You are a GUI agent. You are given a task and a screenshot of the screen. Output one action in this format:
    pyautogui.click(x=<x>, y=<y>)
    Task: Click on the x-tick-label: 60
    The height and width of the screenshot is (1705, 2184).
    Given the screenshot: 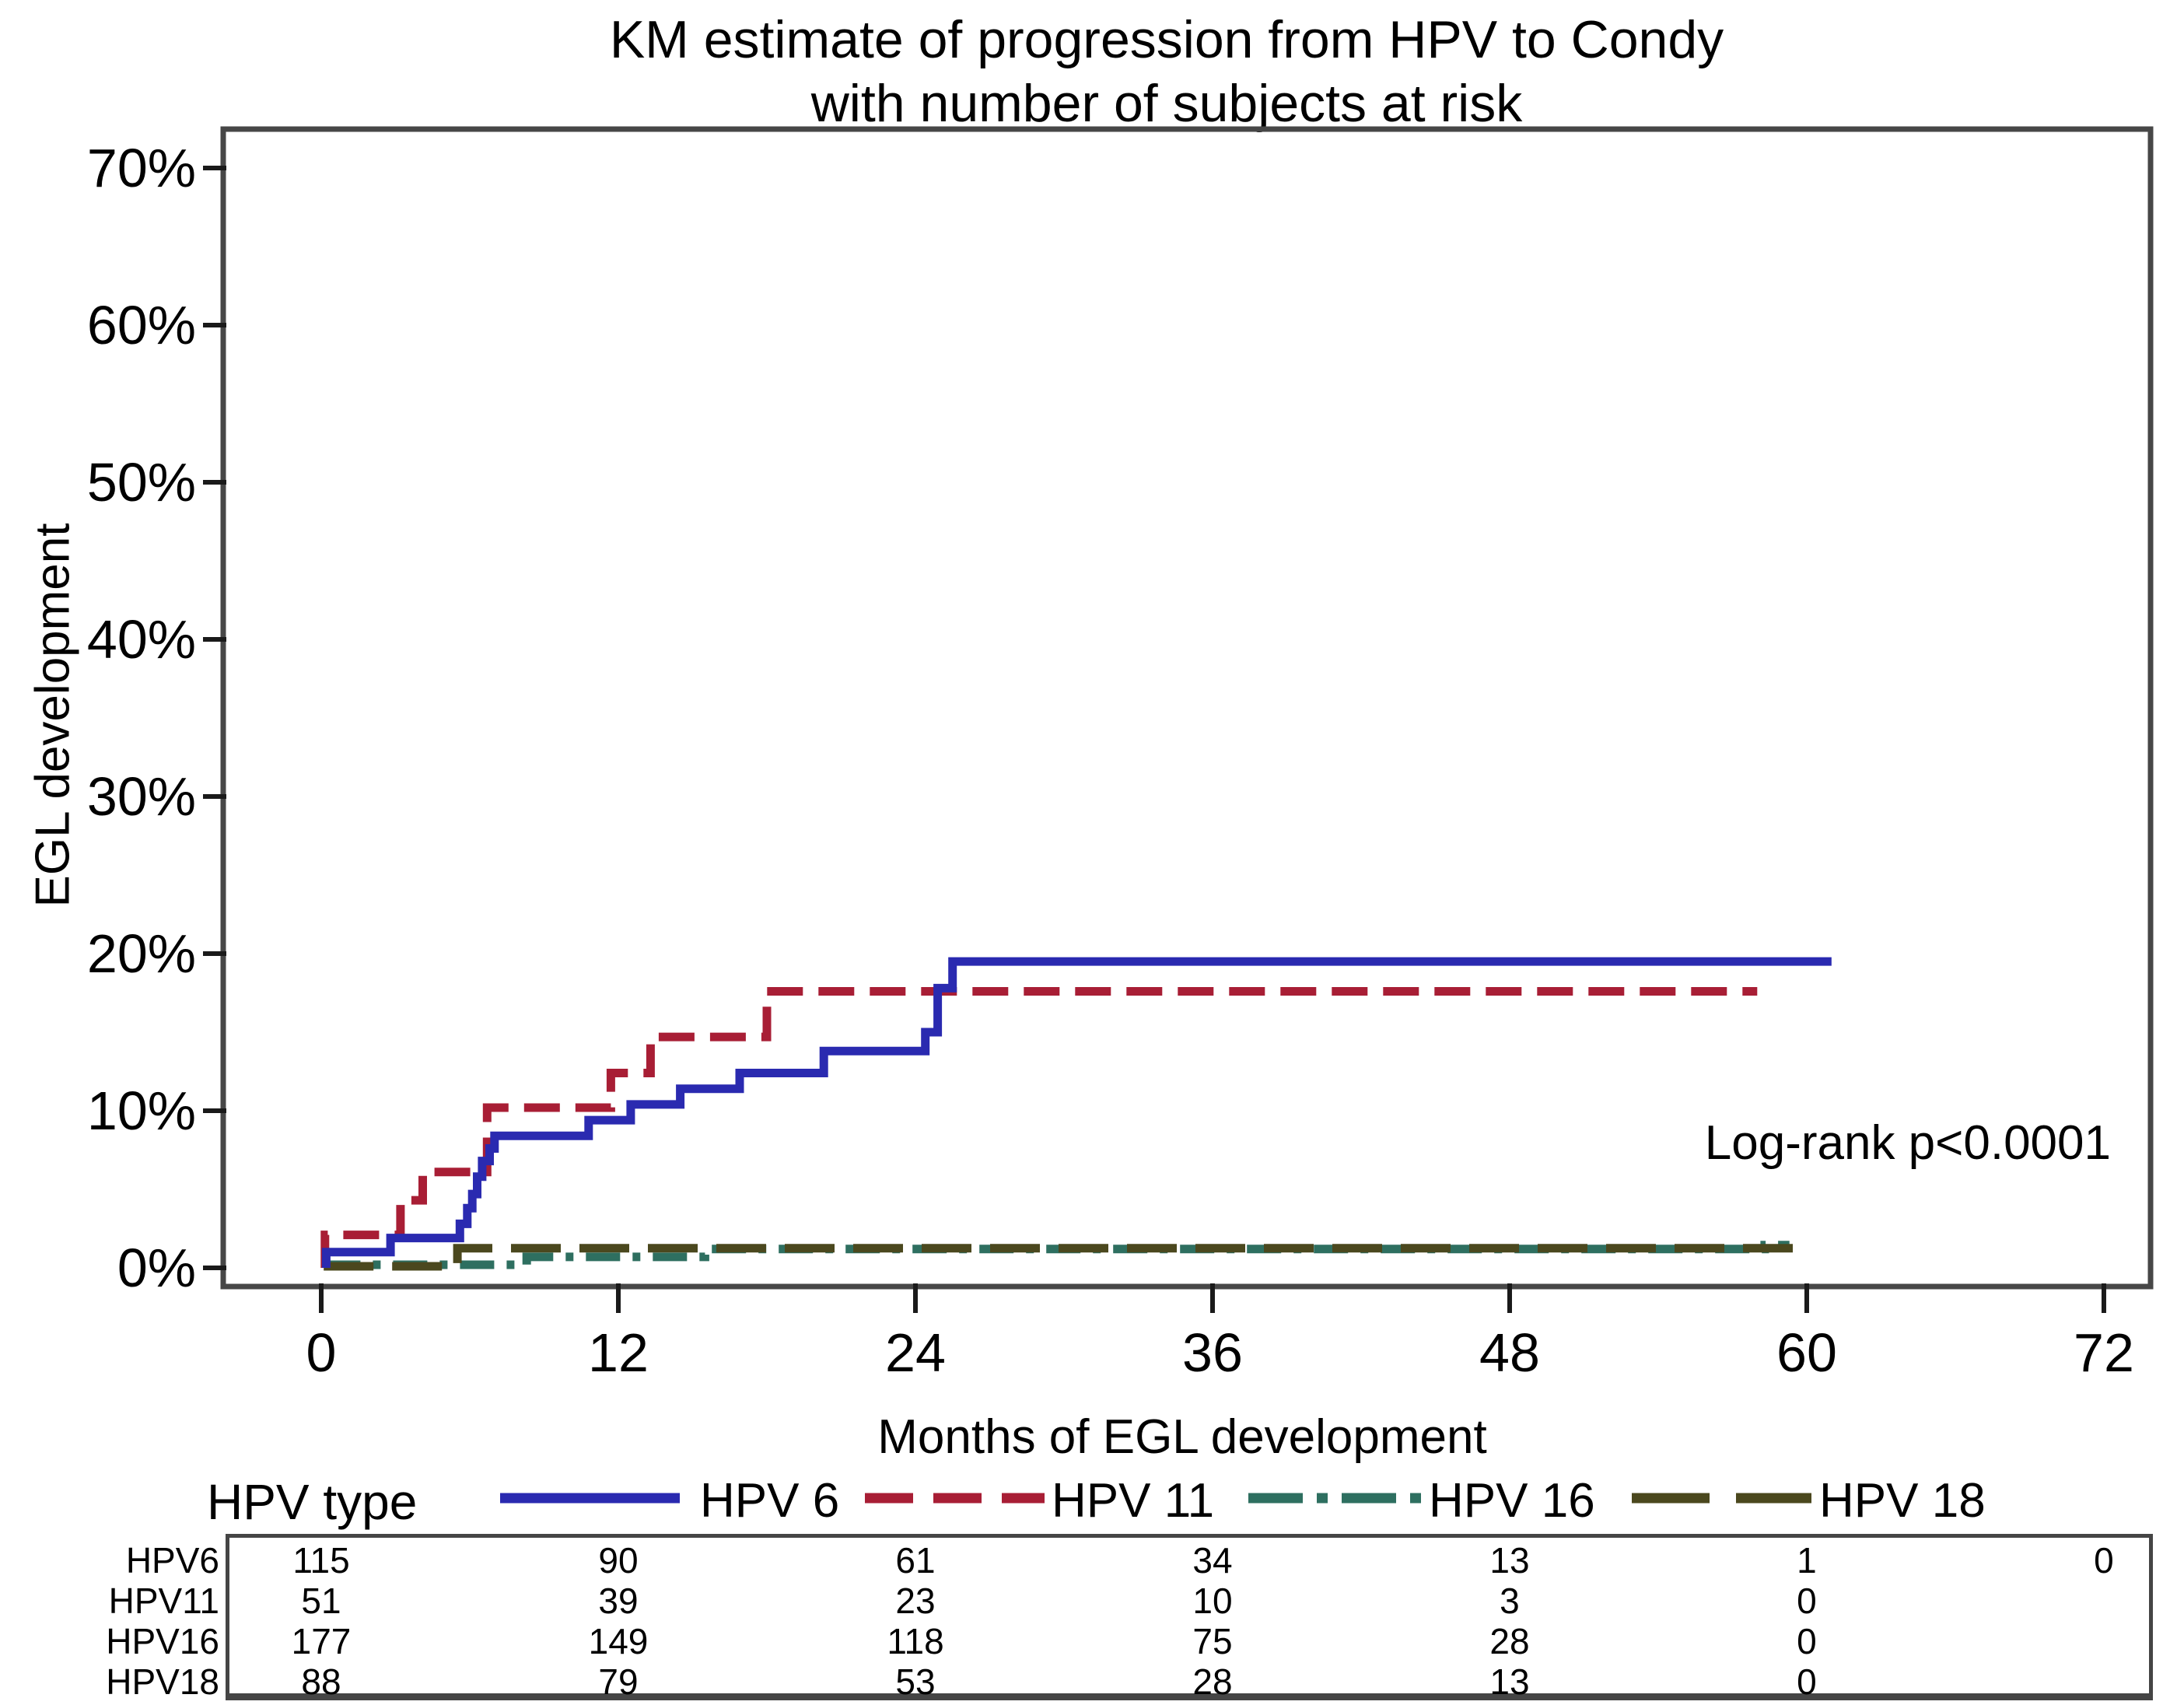 What is the action you would take?
    pyautogui.click(x=1807, y=1352)
    